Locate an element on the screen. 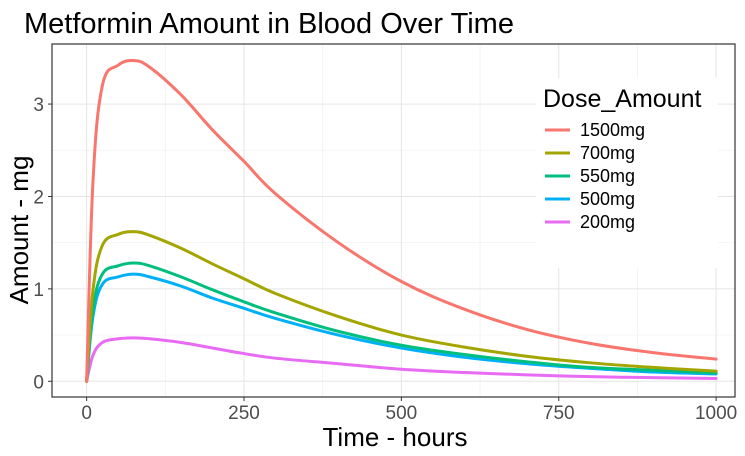  chart-title: Metformin Amount in Blood Over Time is located at coordinates (269, 24).